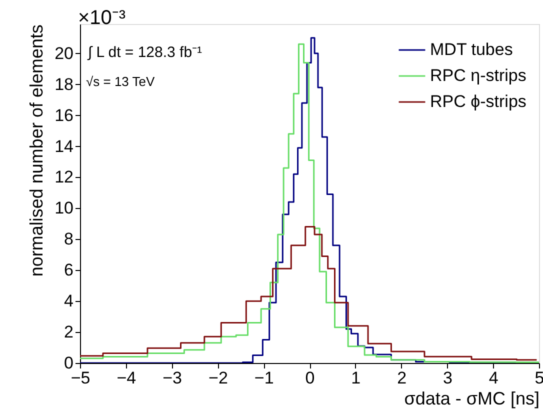 This screenshot has height=411, width=543. What do you see at coordinates (64, 177) in the screenshot?
I see `y-tick-label: 12` at bounding box center [64, 177].